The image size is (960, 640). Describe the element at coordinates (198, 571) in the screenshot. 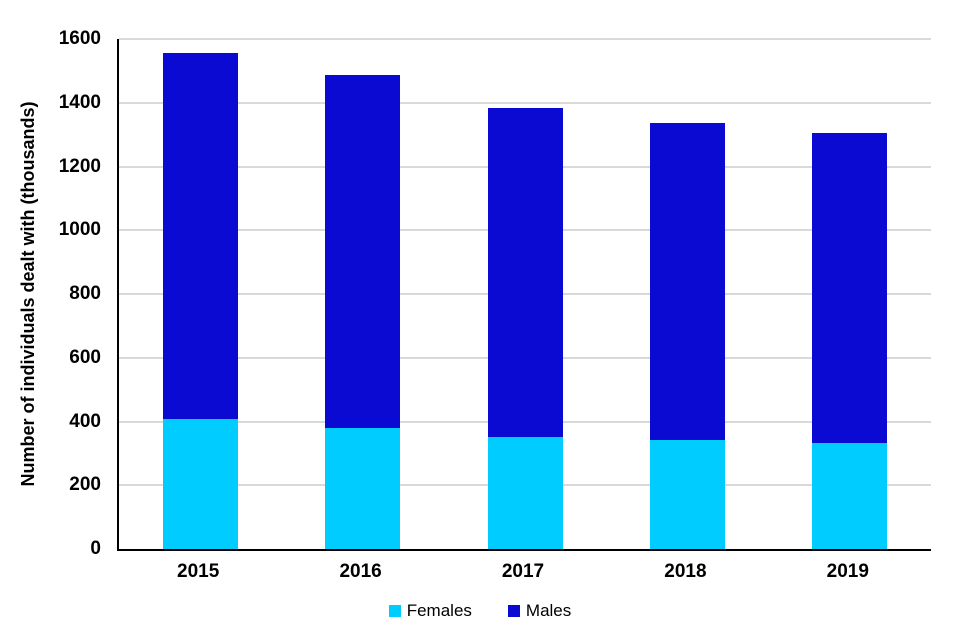

I see `x-tick-label-2015: 2015` at that location.